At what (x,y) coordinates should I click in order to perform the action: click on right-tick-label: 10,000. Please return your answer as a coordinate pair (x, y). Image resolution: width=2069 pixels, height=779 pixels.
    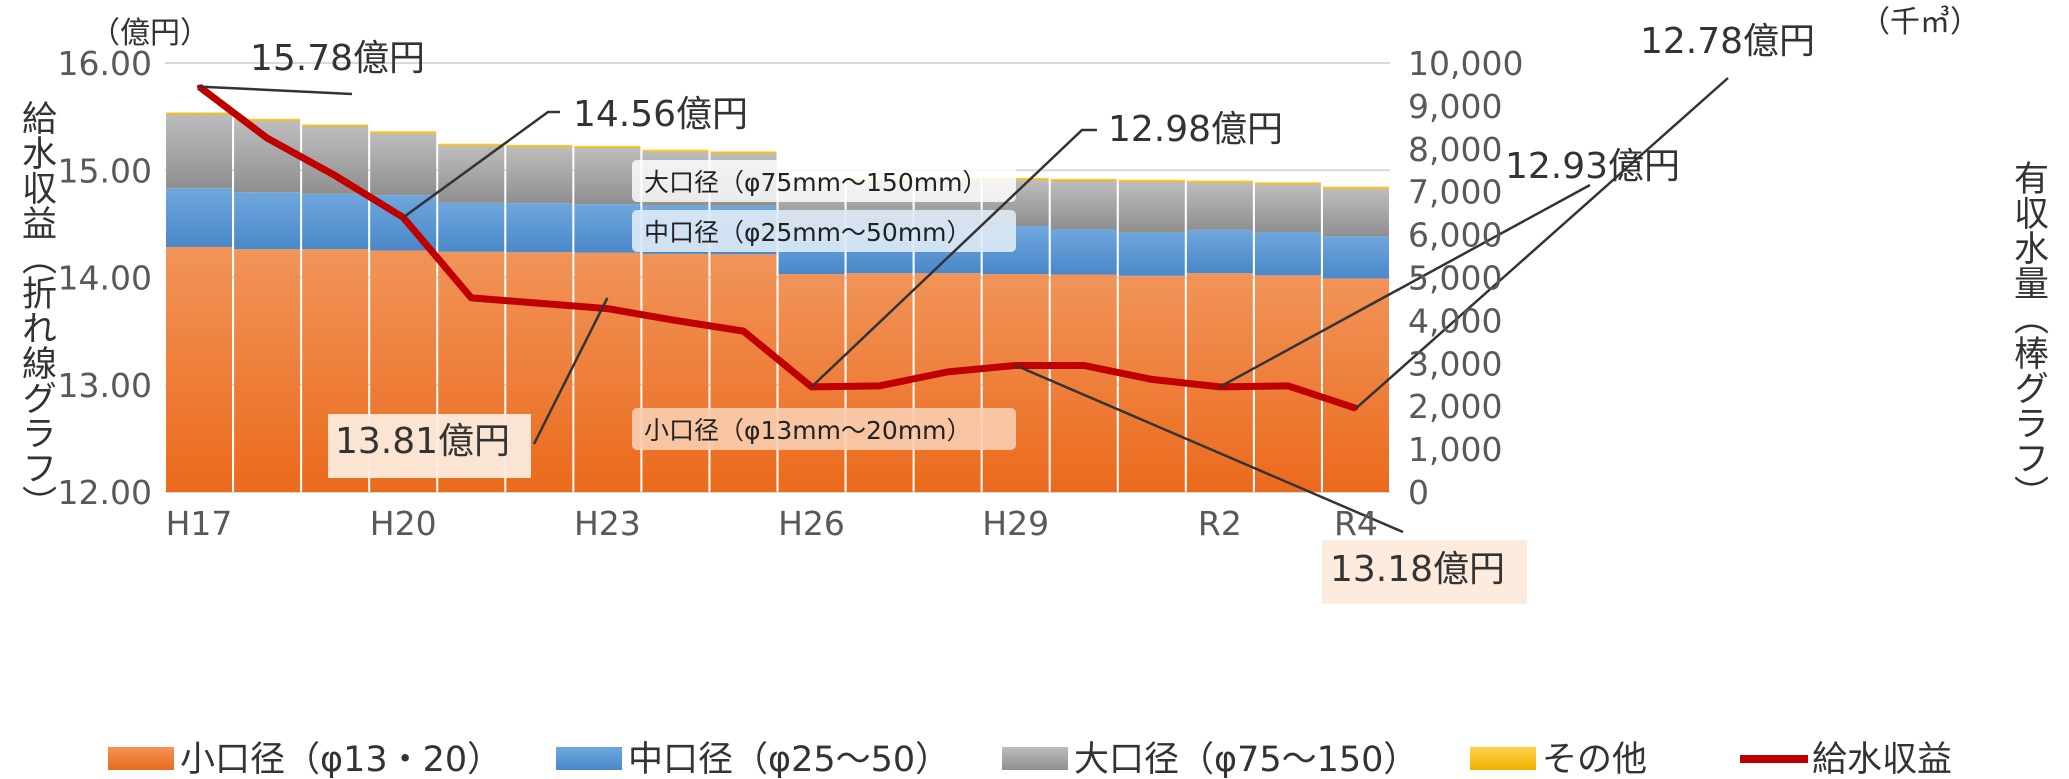
    Looking at the image, I should click on (1465, 63).